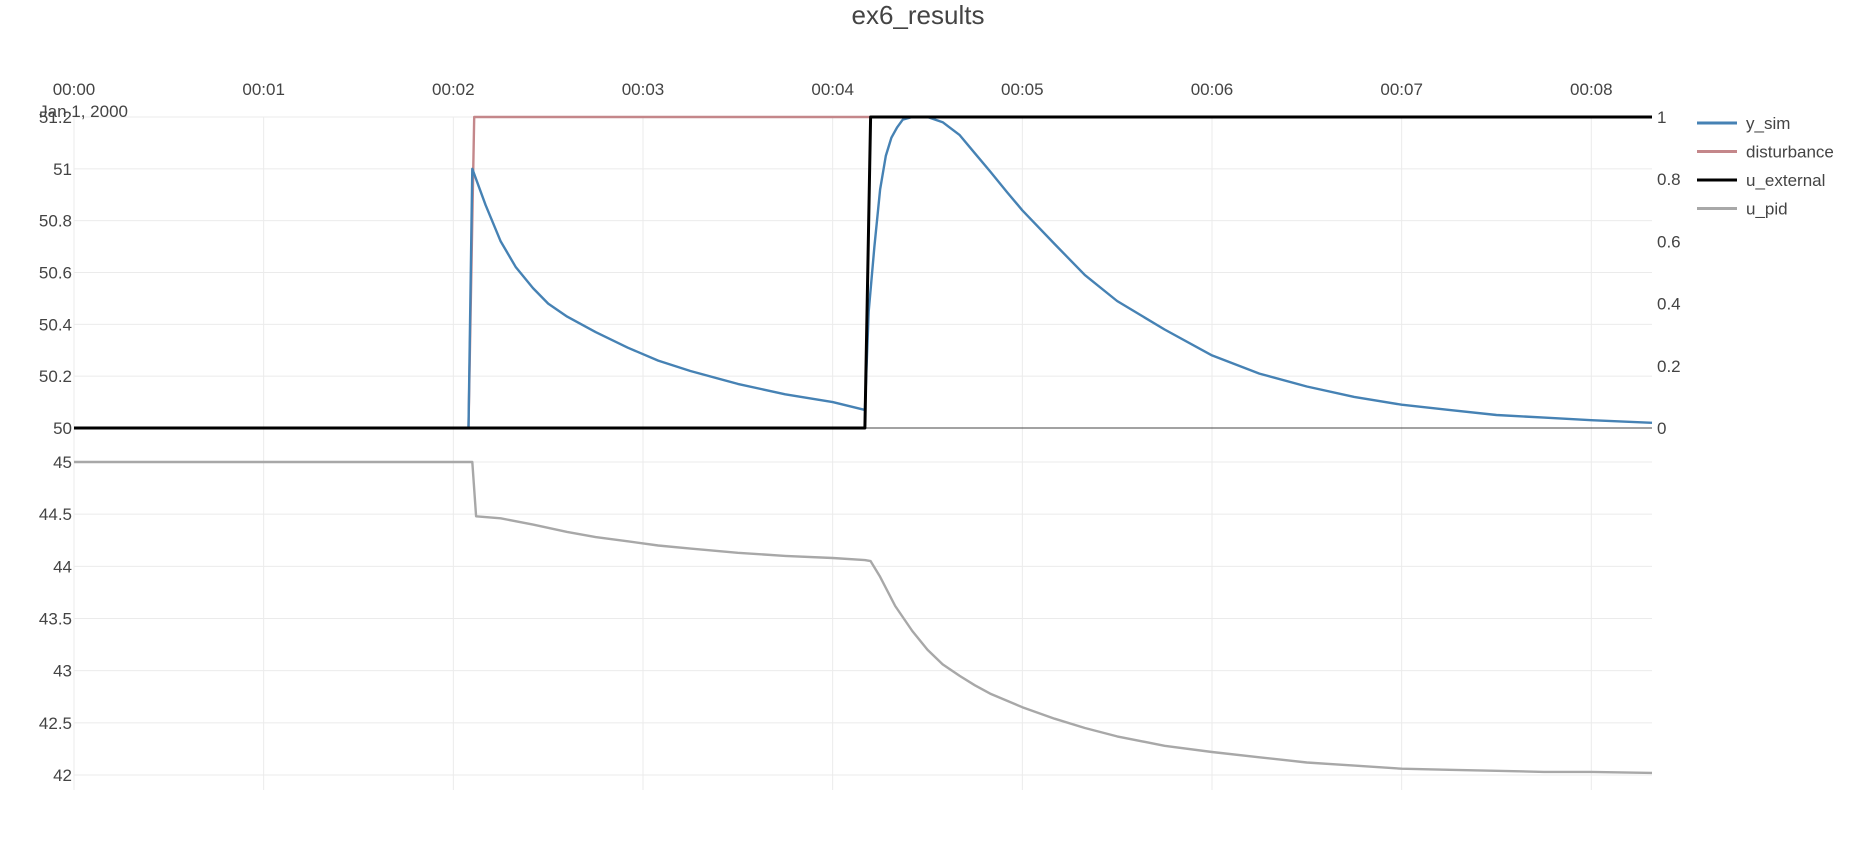  What do you see at coordinates (453, 89) in the screenshot?
I see `x-tick-label: 00:02` at bounding box center [453, 89].